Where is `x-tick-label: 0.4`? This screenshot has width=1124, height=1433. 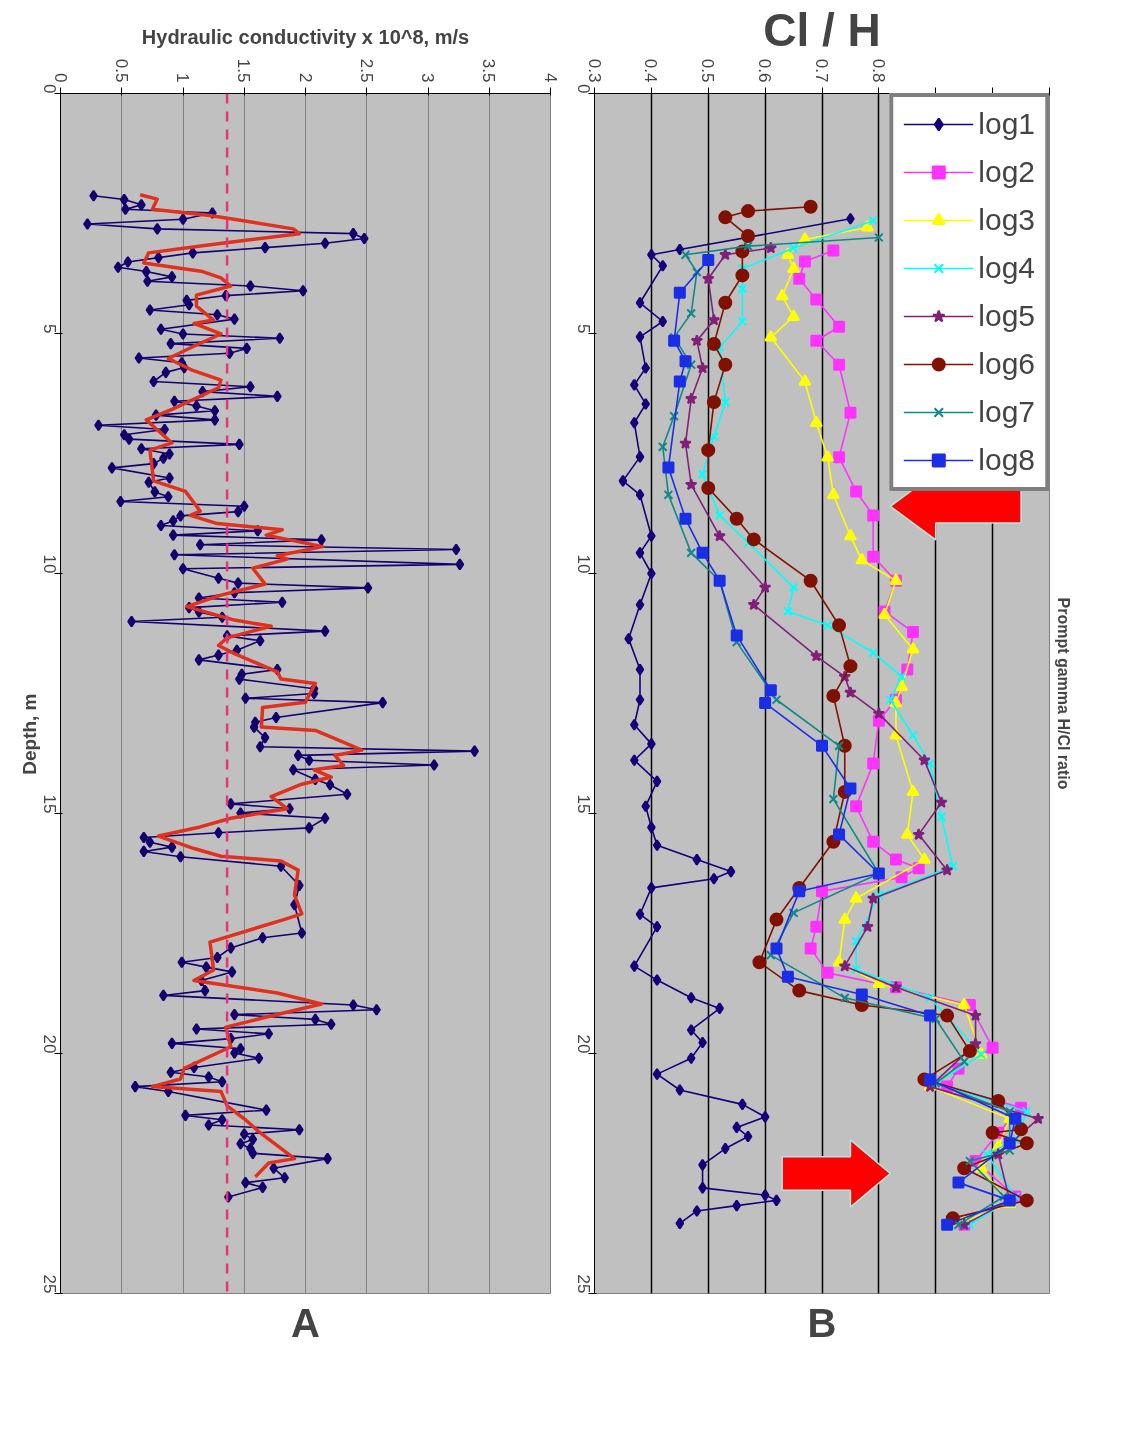
x-tick-label: 0.4 is located at coordinates (651, 70).